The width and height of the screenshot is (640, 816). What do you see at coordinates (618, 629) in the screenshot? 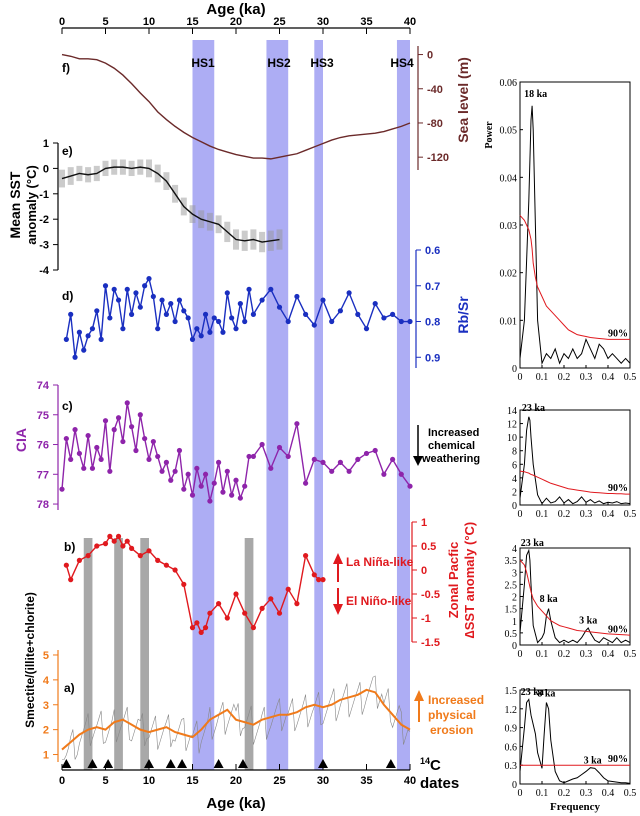
I see `confidence-label-spectrum-b: 90%` at bounding box center [618, 629].